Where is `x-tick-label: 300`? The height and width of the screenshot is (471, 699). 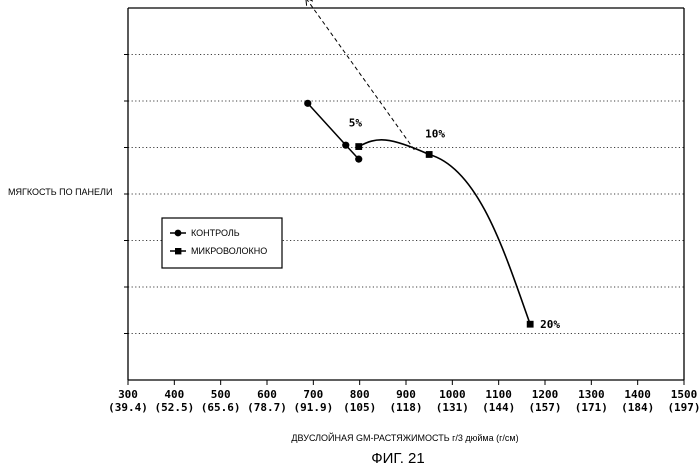
x-tick-label: 300 is located at coordinates (128, 394).